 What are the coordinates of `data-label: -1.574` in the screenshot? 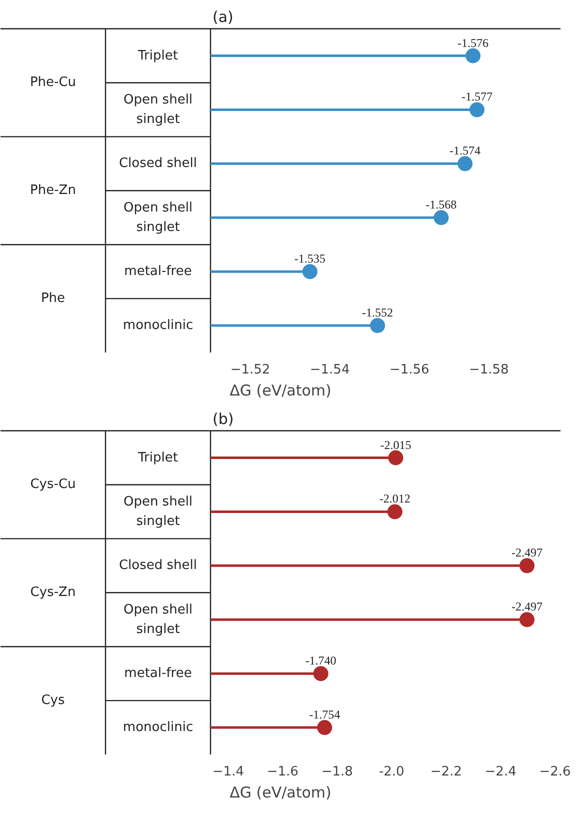 It's located at (465, 151).